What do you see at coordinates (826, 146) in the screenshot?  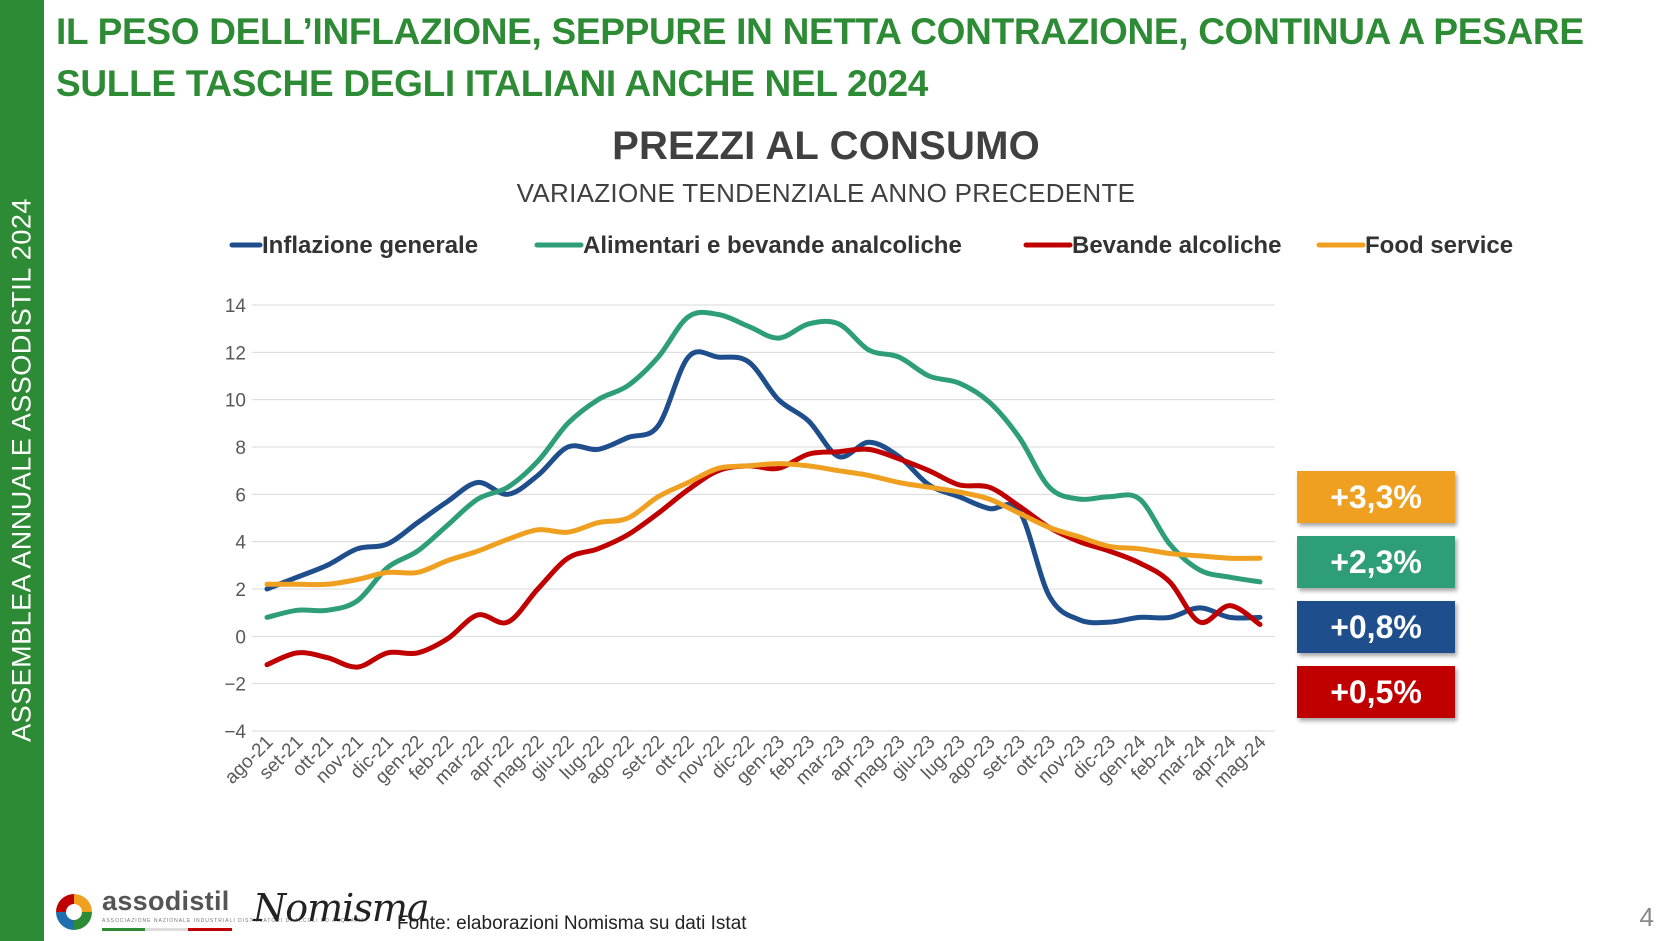 I see `chart-title: PREZZI AL CONSUMO` at bounding box center [826, 146].